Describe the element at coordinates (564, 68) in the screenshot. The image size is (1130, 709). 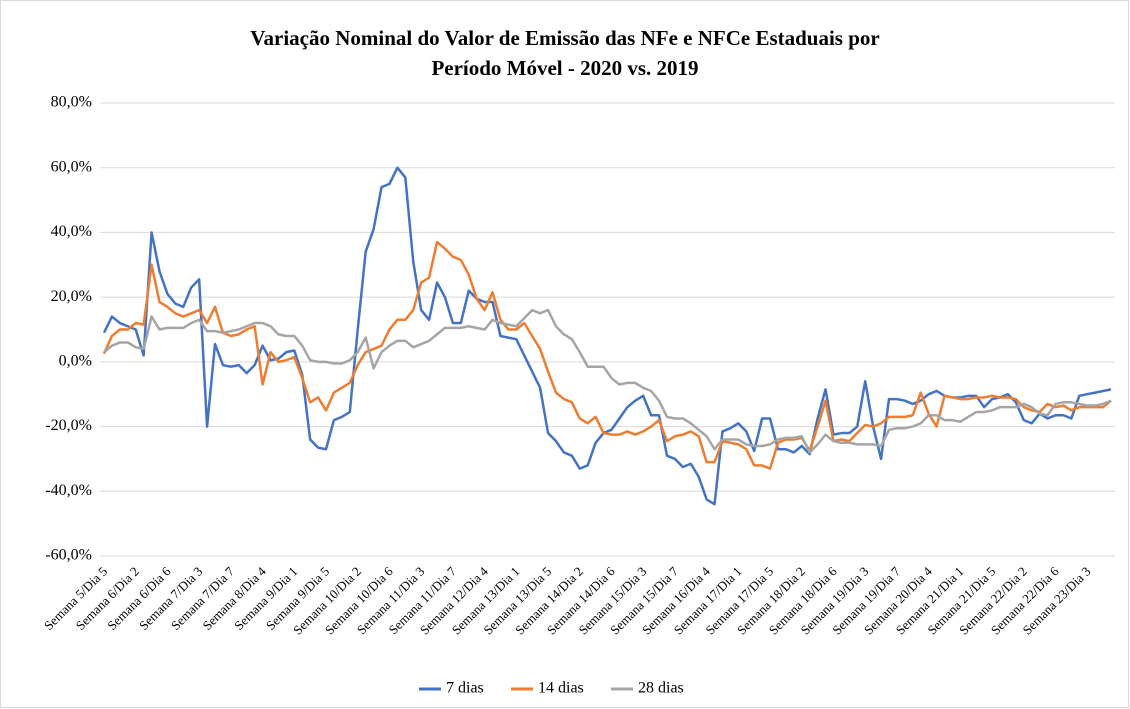
I see `chart-title: Período Móvel - 2020 vs. 2019` at that location.